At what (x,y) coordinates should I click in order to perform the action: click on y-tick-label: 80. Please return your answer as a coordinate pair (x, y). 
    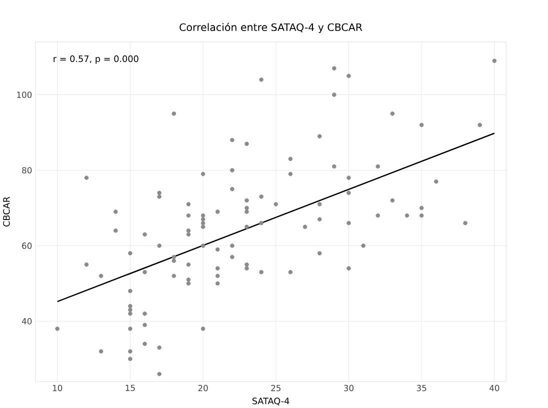
    Looking at the image, I should click on (27, 170).